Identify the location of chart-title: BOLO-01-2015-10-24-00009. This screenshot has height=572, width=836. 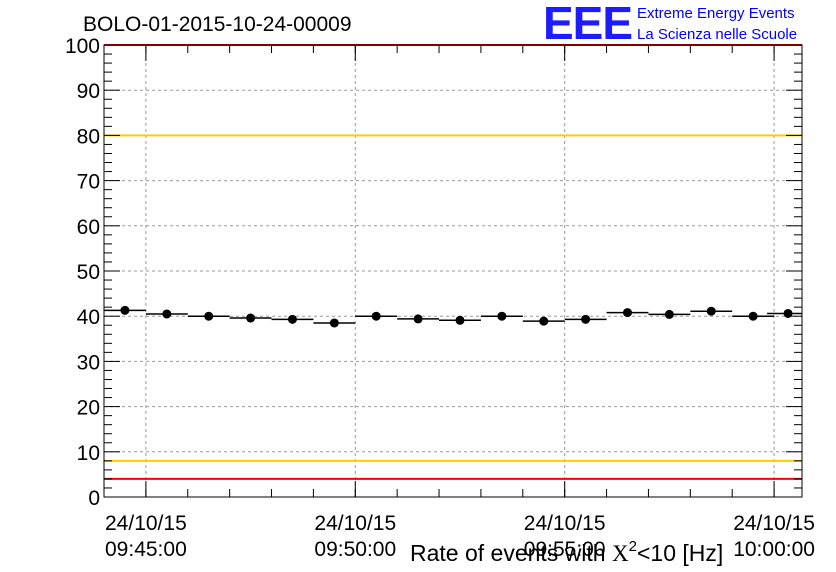
(217, 24).